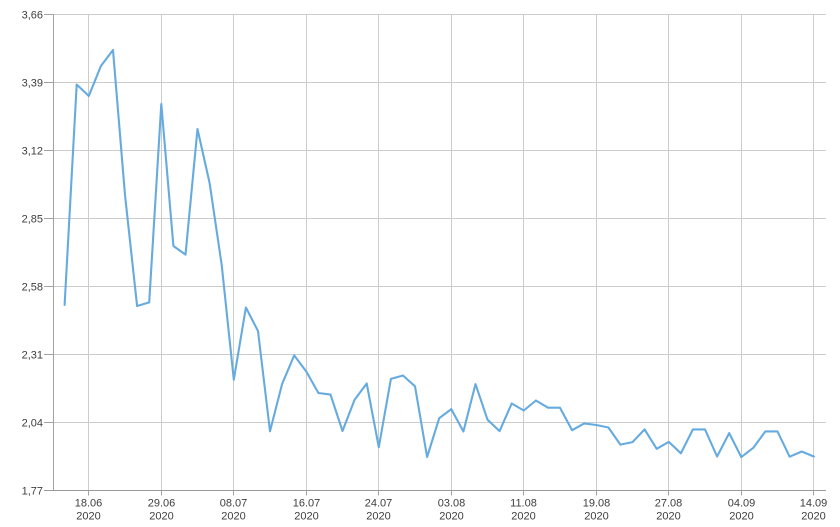 The width and height of the screenshot is (840, 527). I want to click on svg-text: 3,66, so click(32, 15).